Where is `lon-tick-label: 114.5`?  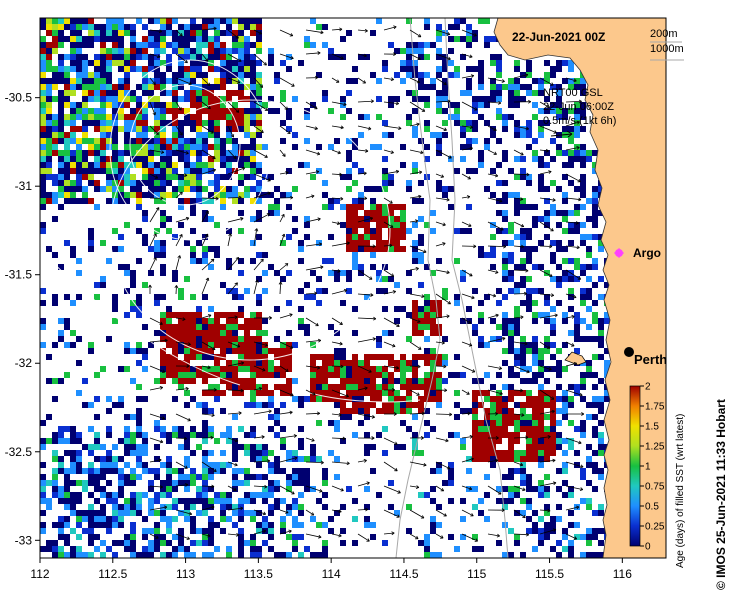
lon-tick-label: 114.5 is located at coordinates (403, 574).